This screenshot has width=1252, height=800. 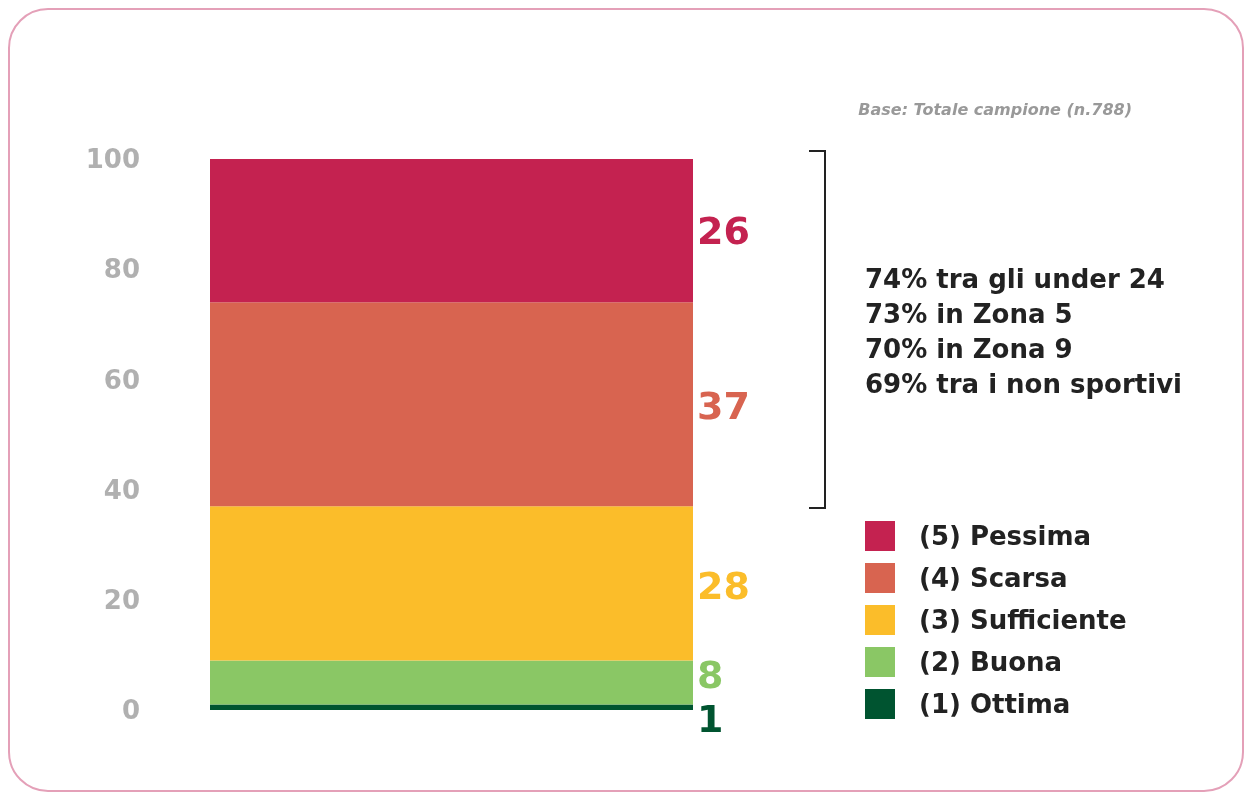 I want to click on text: 73% in Zona 5, so click(x=969, y=314).